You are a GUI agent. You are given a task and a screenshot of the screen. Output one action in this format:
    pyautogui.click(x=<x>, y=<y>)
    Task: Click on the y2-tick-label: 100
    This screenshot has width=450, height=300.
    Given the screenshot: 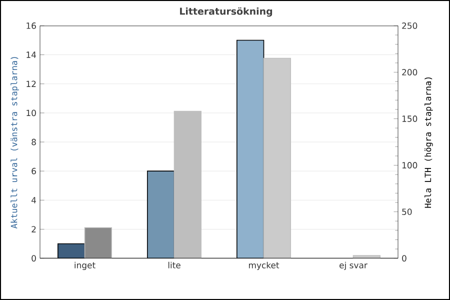 What is the action you would take?
    pyautogui.click(x=410, y=165)
    